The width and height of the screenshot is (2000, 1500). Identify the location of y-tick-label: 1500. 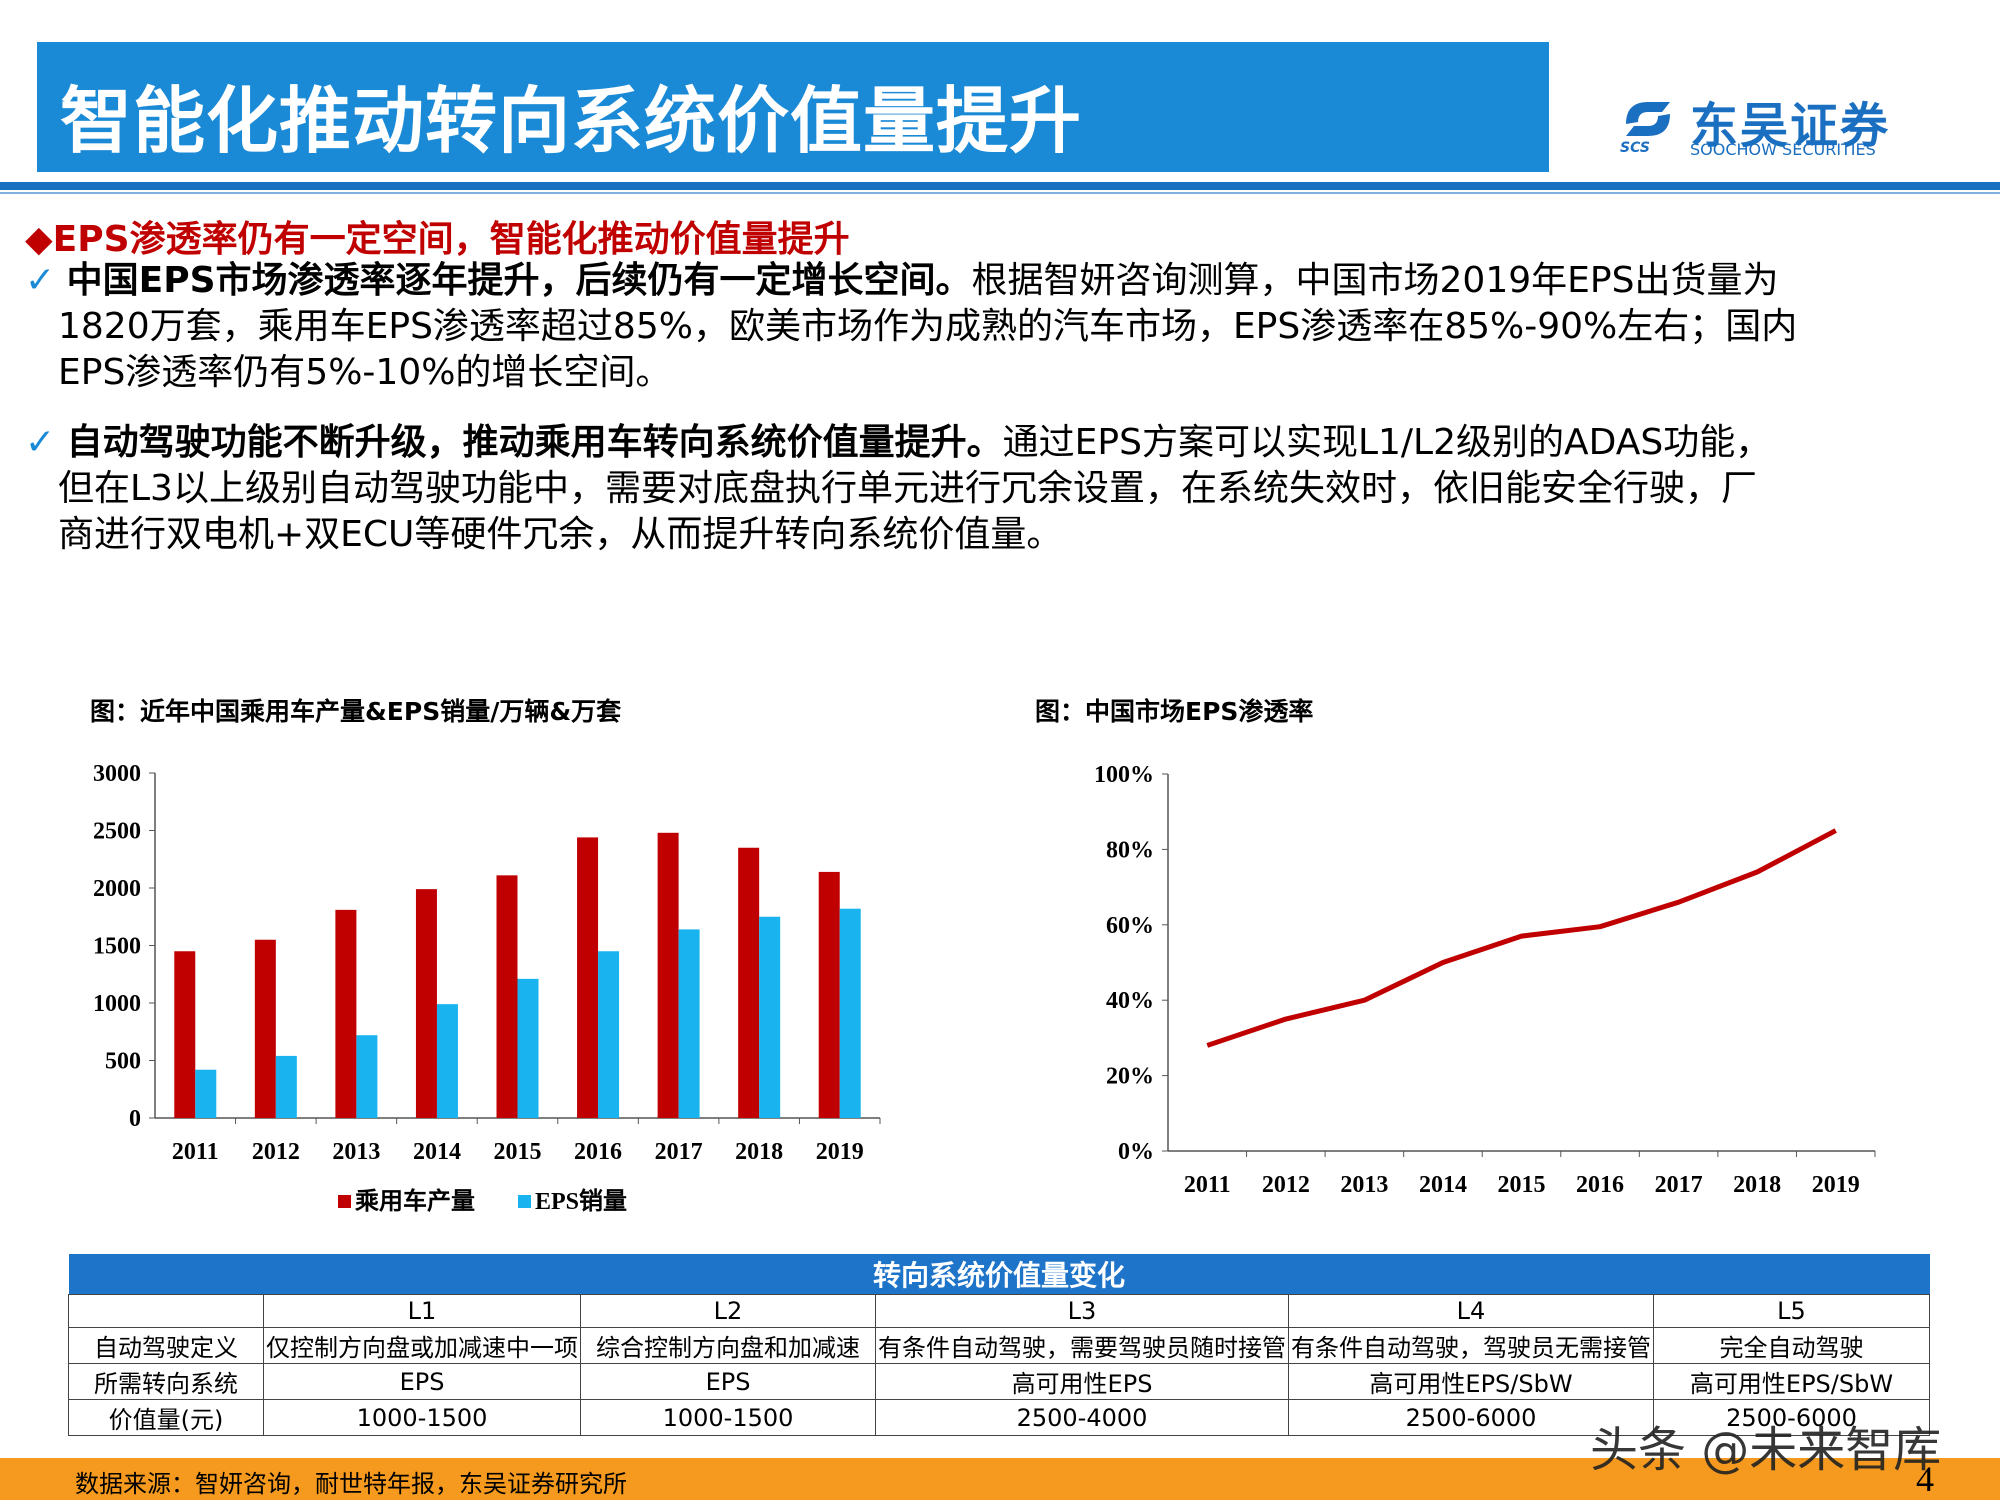
(117, 947).